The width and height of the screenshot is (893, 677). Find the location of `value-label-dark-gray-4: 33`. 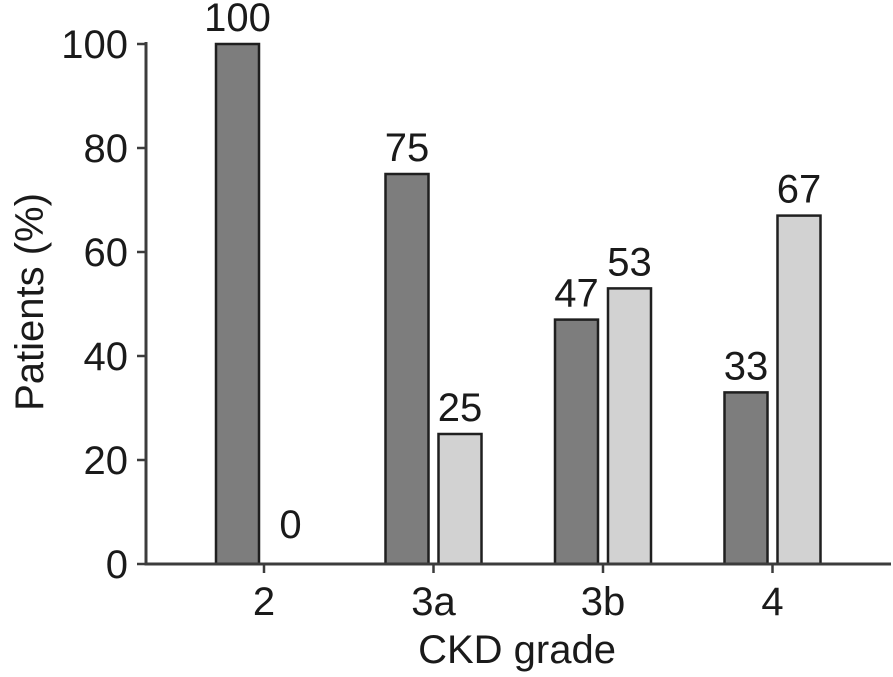

value-label-dark-gray-4: 33 is located at coordinates (746, 366).